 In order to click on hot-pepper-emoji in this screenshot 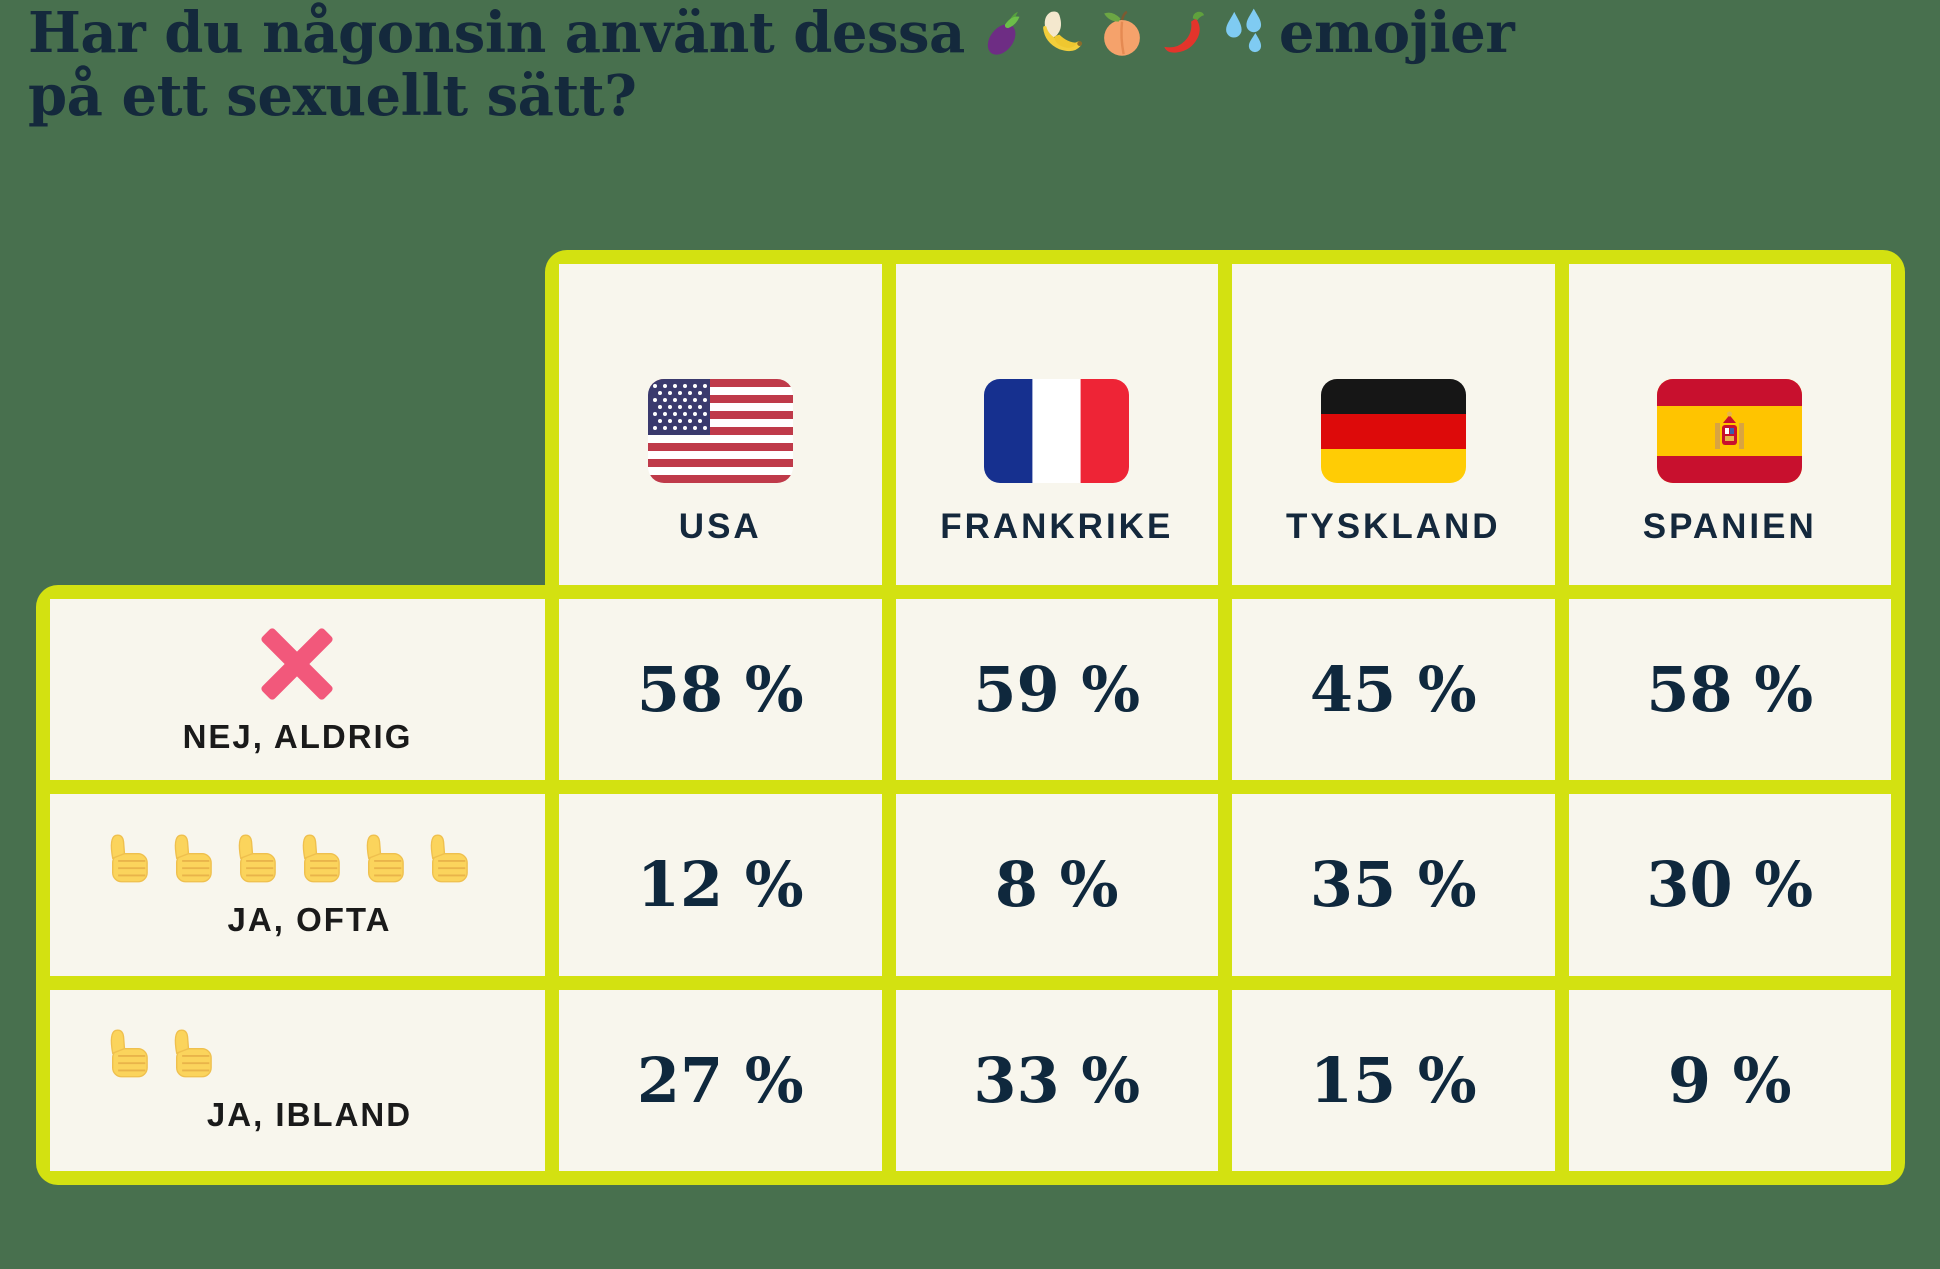, I will do `click(1183, 33)`.